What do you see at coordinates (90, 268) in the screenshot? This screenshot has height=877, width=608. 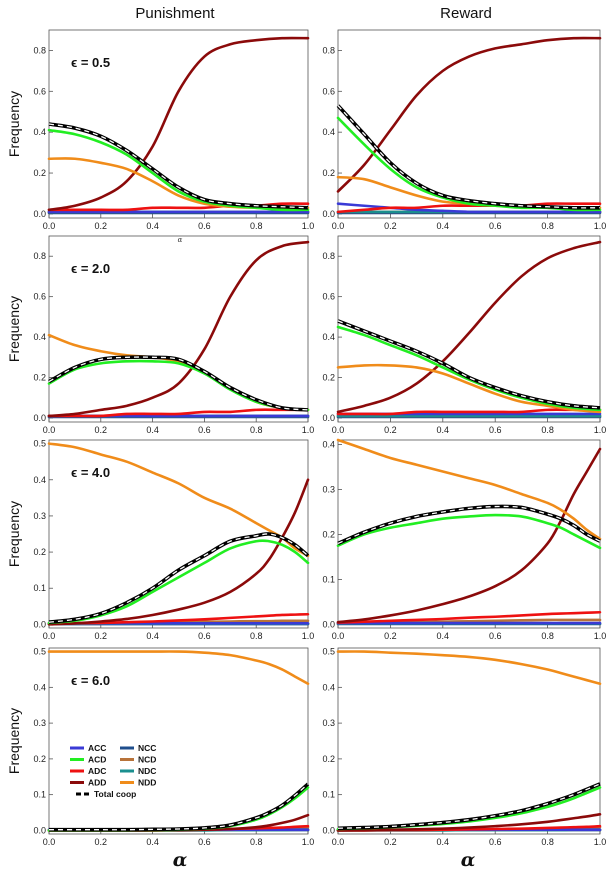 I see `epsilon-annotation: ϵ = 2.0` at bounding box center [90, 268].